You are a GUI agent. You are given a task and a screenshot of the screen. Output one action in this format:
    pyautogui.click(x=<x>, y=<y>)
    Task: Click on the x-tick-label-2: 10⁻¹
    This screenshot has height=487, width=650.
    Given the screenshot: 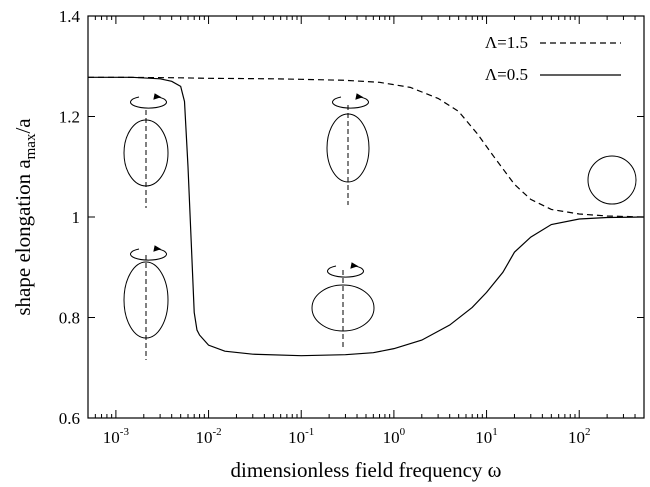 What is the action you would take?
    pyautogui.click(x=301, y=436)
    